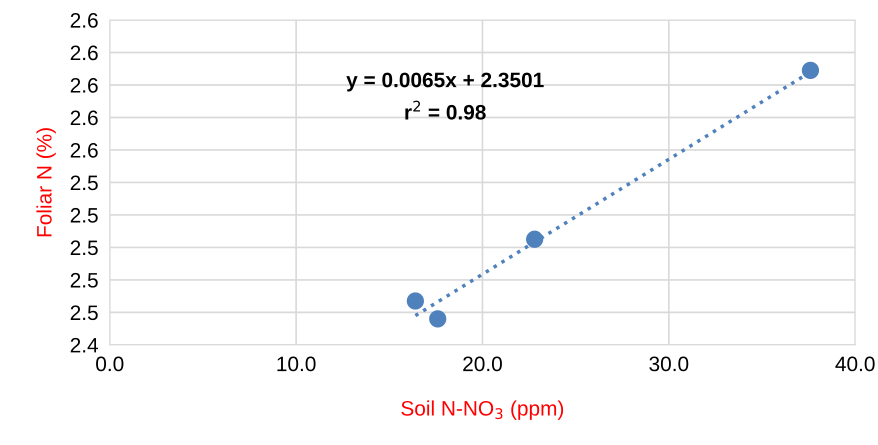  What do you see at coordinates (46, 182) in the screenshot?
I see `y-axis-title: Foliar N (%)` at bounding box center [46, 182].